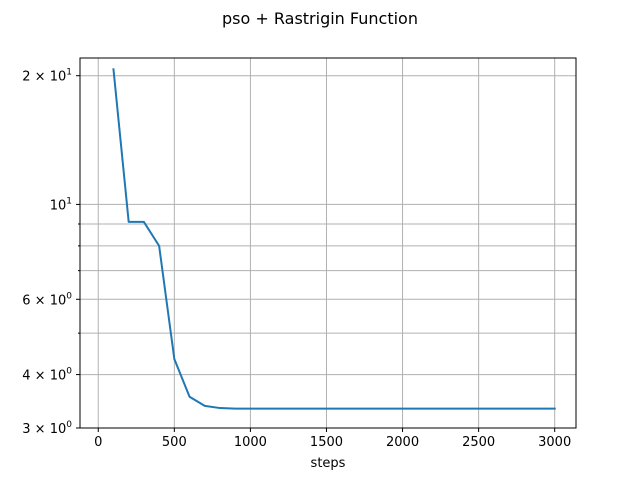 The image size is (640, 480). I want to click on x-tick-label: 3000, so click(554, 442).